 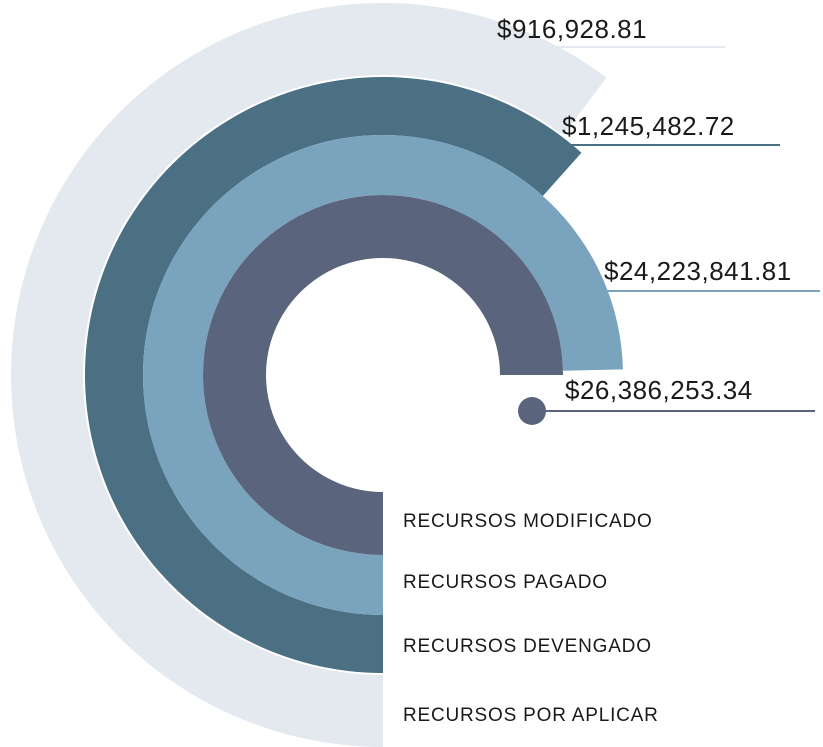 I want to click on category-label: RECURSOS MODIFICADO, so click(x=528, y=521).